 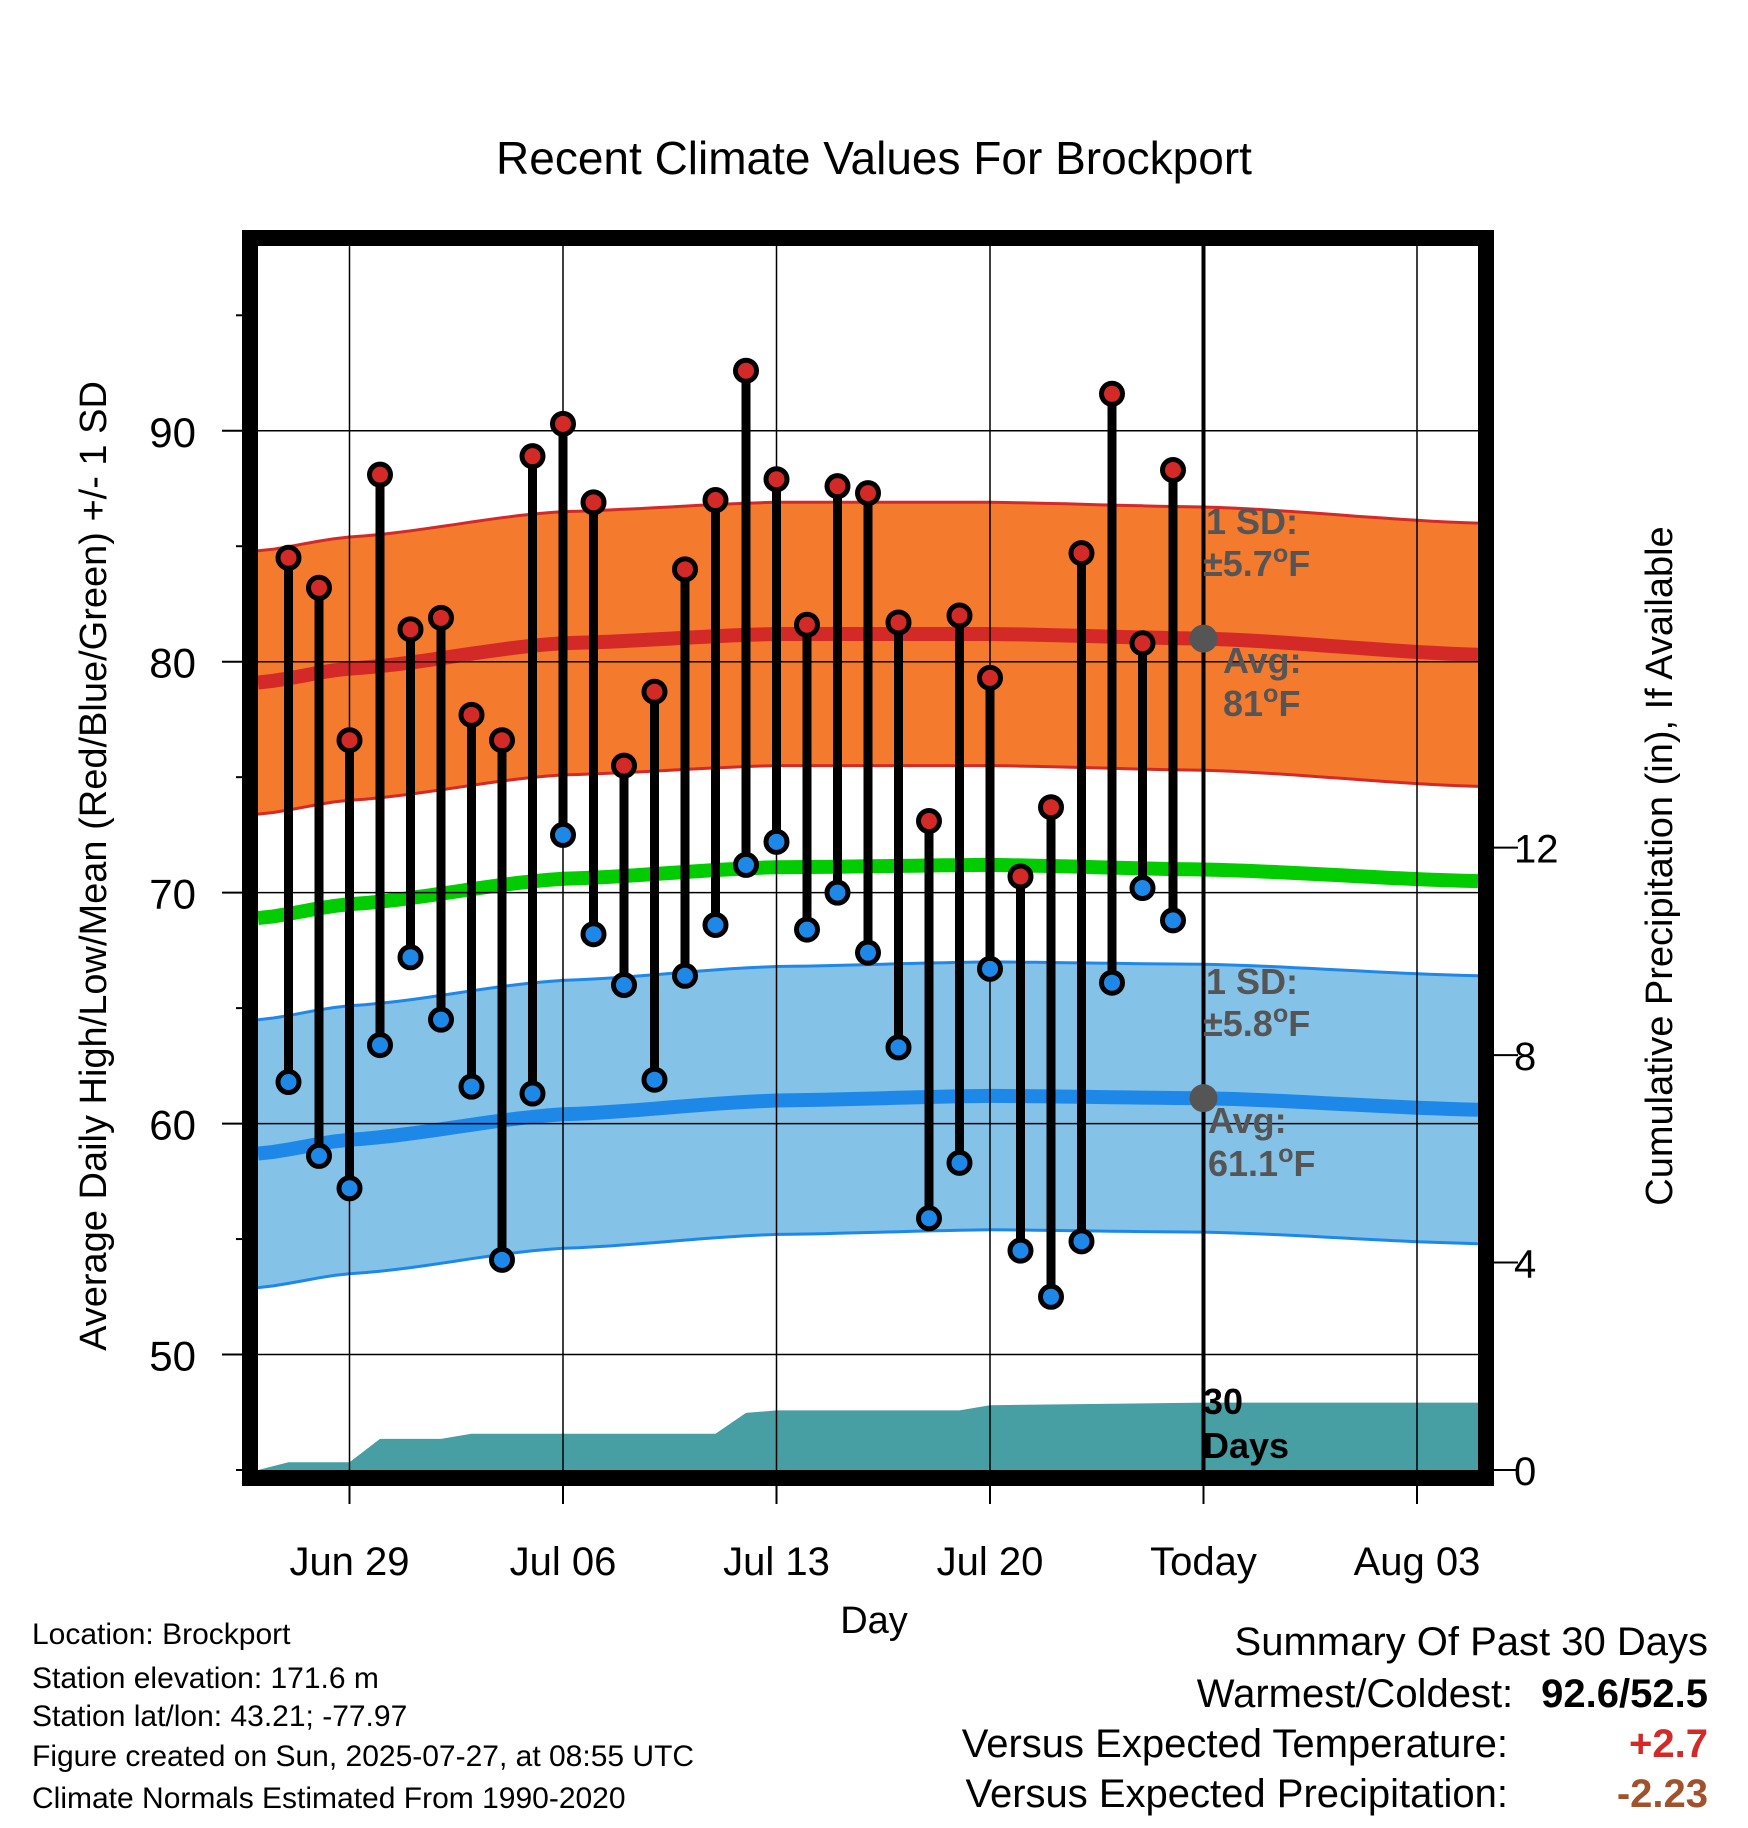 I want to click on y-tick-label-left: 70, so click(x=172, y=894).